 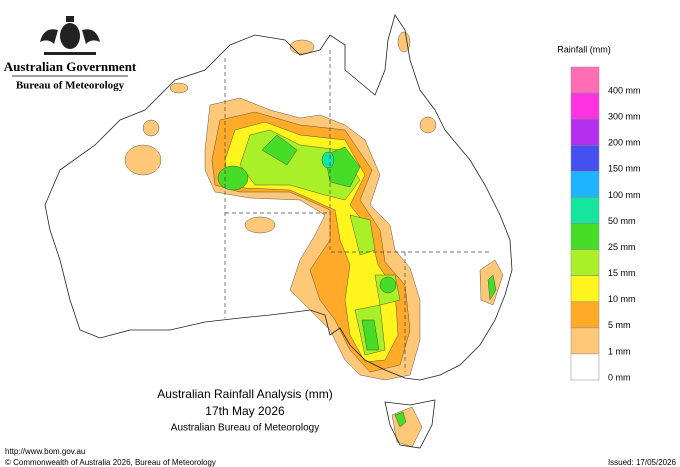 I want to click on map-date: 17th May 2026, so click(x=245, y=411).